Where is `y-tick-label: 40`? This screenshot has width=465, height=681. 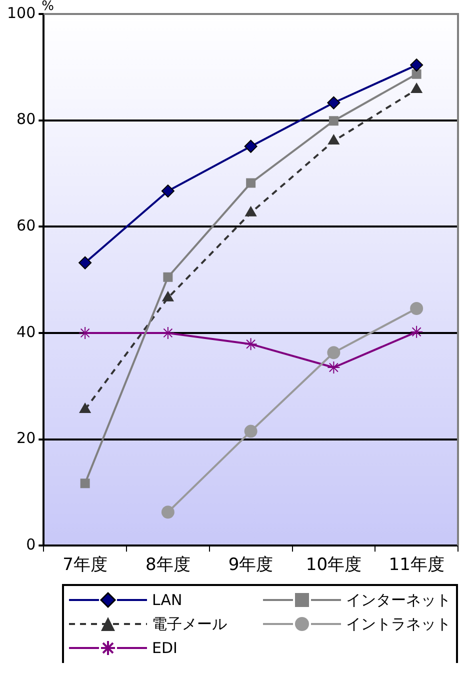 y-tick-label: 40 is located at coordinates (26, 331).